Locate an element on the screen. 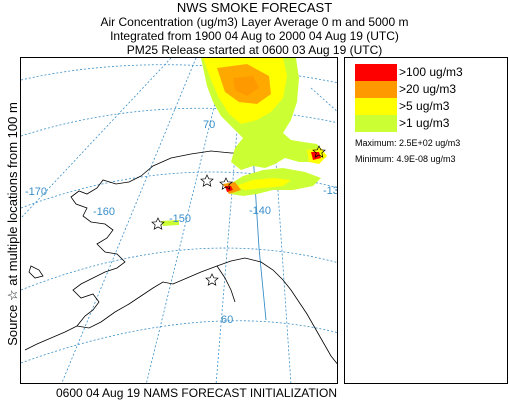  maximum-value: Maximum: 2.5E+02 ug/m3 is located at coordinates (408, 143).